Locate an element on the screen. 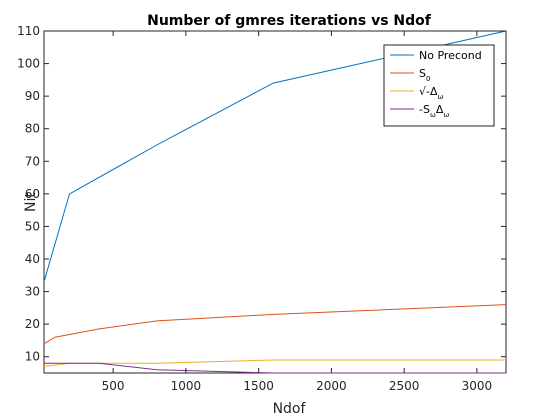 Image resolution: width=560 pixels, height=420 pixels. y-tick-label: 70 is located at coordinates (32, 161).